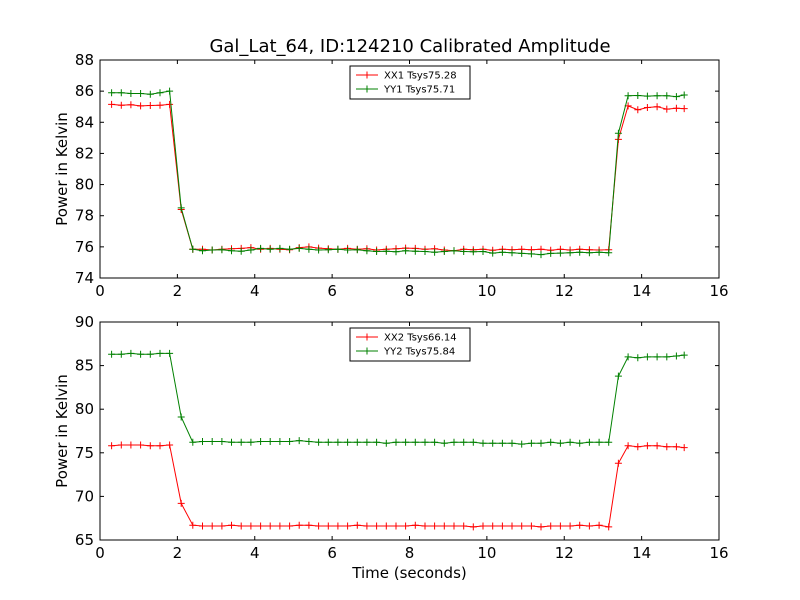  Describe the element at coordinates (564, 291) in the screenshot. I see `x-tick-label: 12` at that location.